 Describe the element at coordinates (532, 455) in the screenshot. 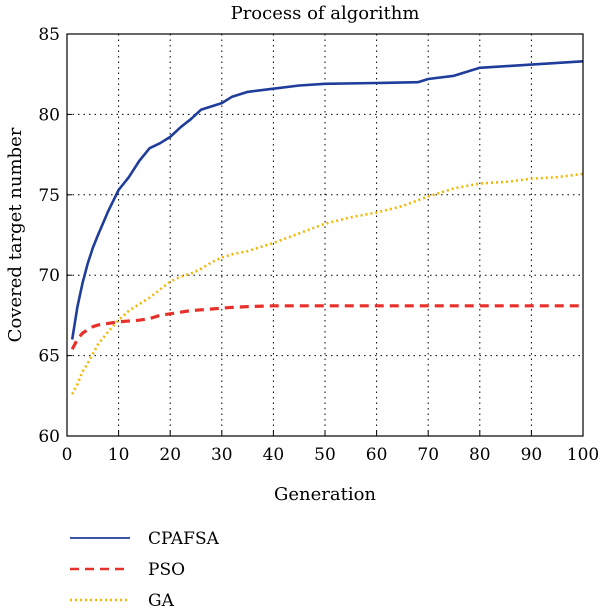

I see `x-tick-label: 90` at that location.